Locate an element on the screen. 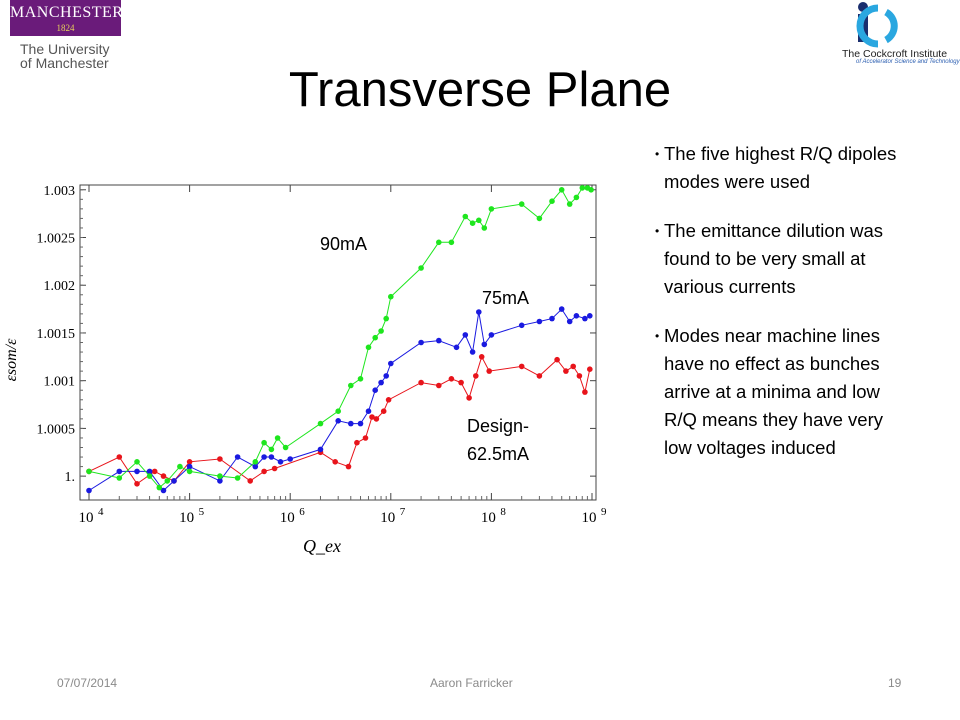  footer-author: Aaron Farricker is located at coordinates (471, 683).